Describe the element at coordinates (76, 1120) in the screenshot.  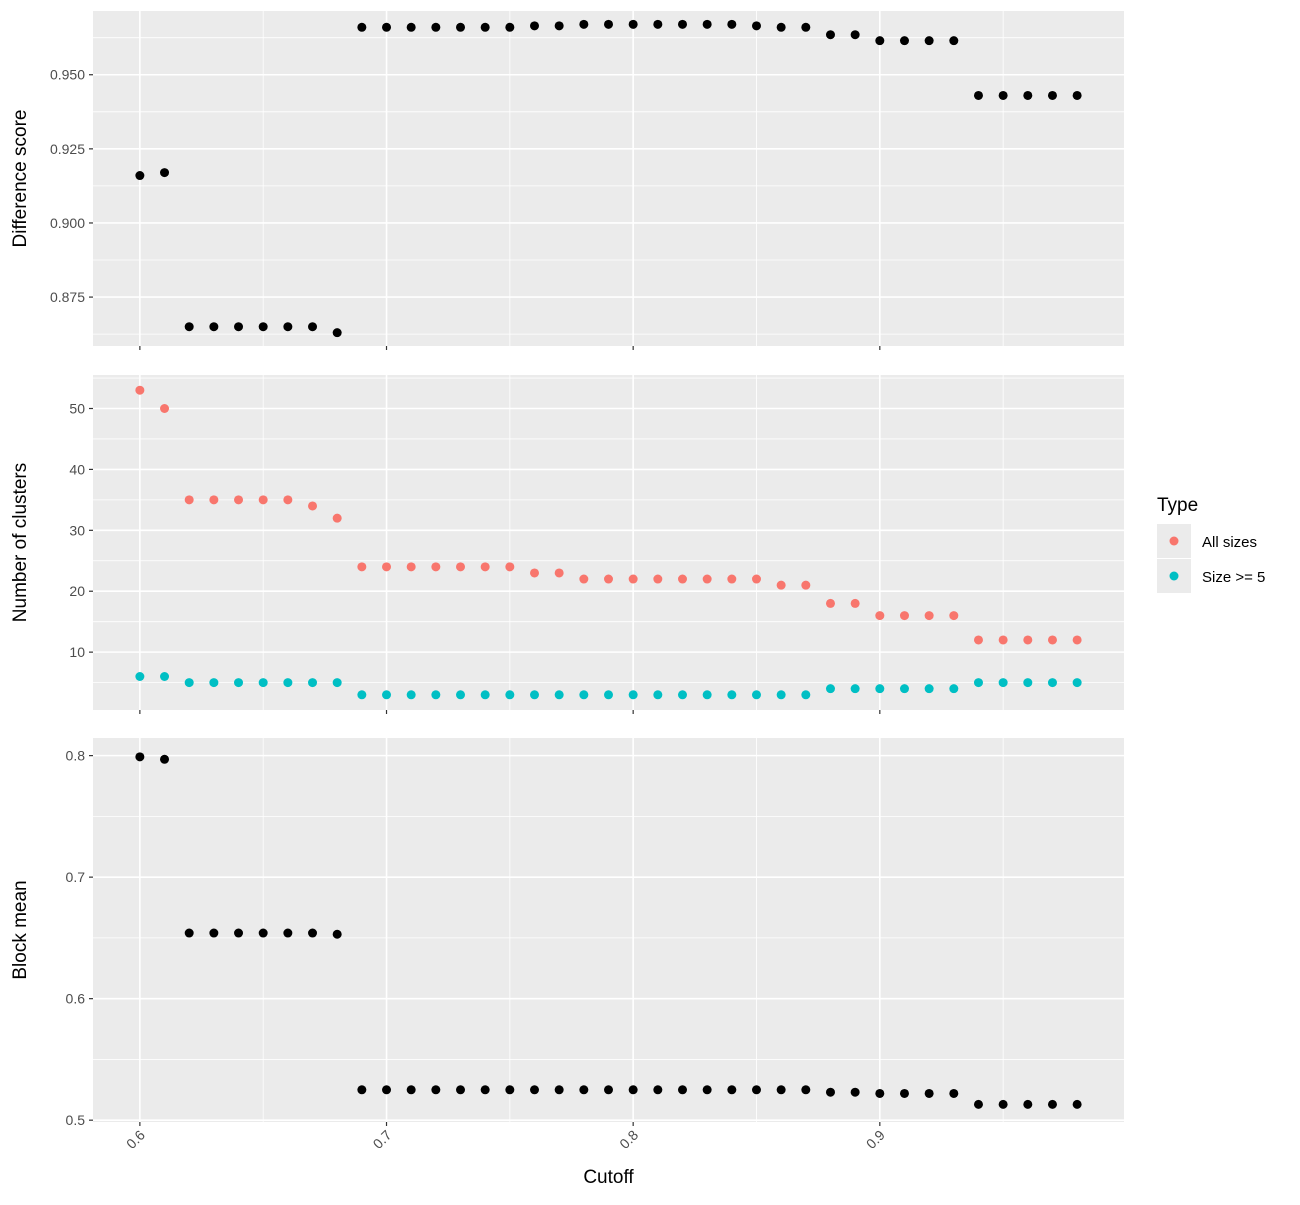
I see `y-tick-label: 0.5` at that location.